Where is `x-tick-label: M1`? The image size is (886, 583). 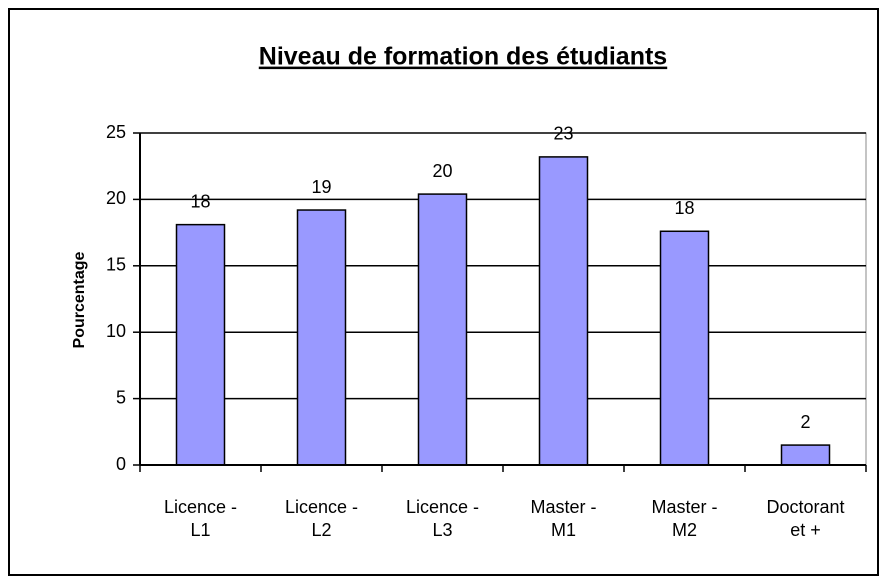
x-tick-label: M1 is located at coordinates (563, 530).